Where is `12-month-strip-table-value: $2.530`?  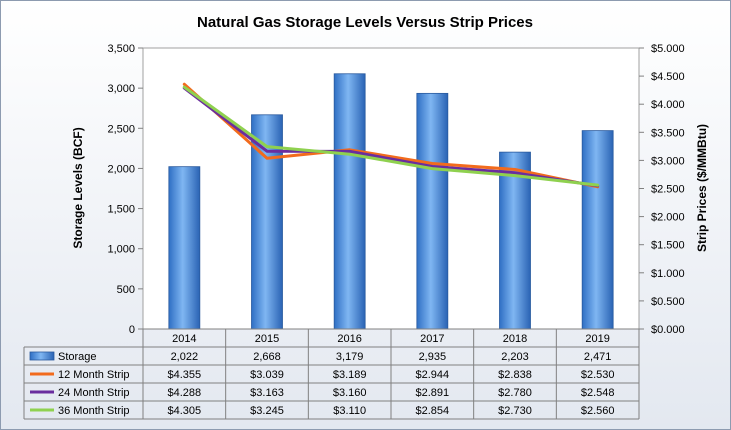 12-month-strip-table-value: $2.530 is located at coordinates (598, 375).